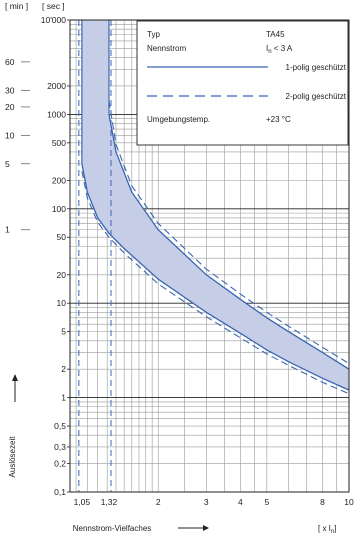 This screenshot has height=543, width=354. Describe the element at coordinates (63, 398) in the screenshot. I see `y-tick-label-sec: 1` at that location.